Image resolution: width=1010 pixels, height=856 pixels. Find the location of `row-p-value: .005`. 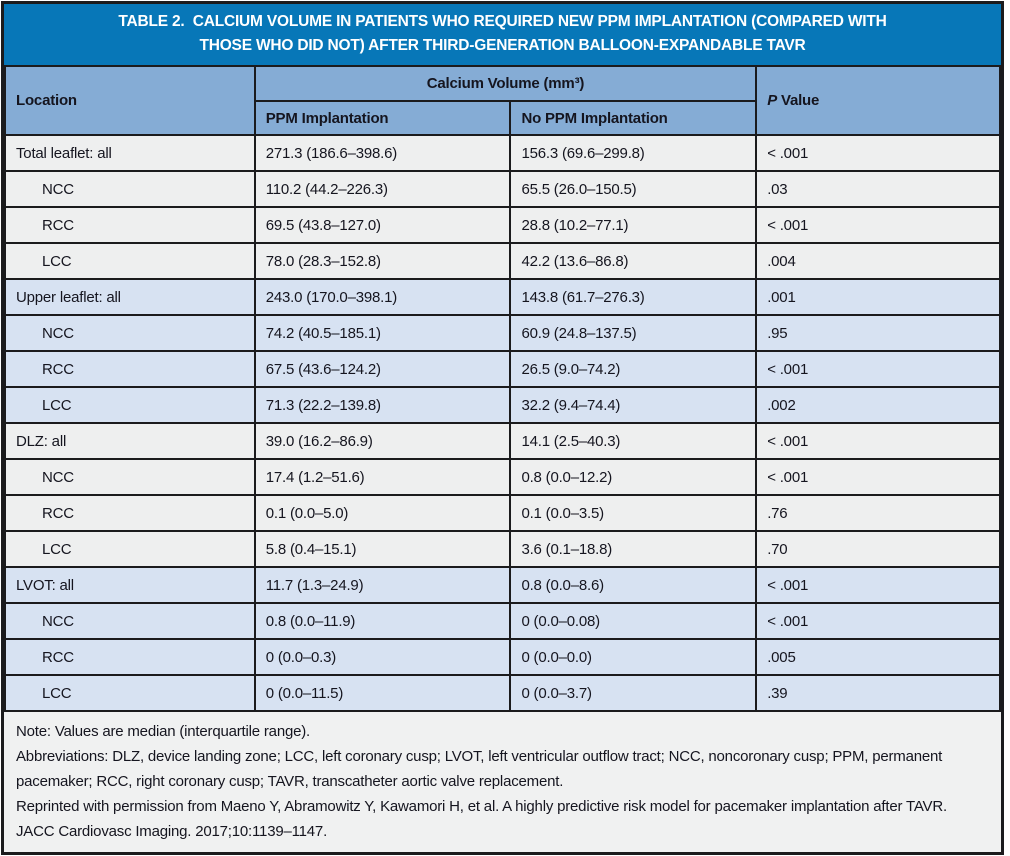

row-p-value: .005 is located at coordinates (878, 657).